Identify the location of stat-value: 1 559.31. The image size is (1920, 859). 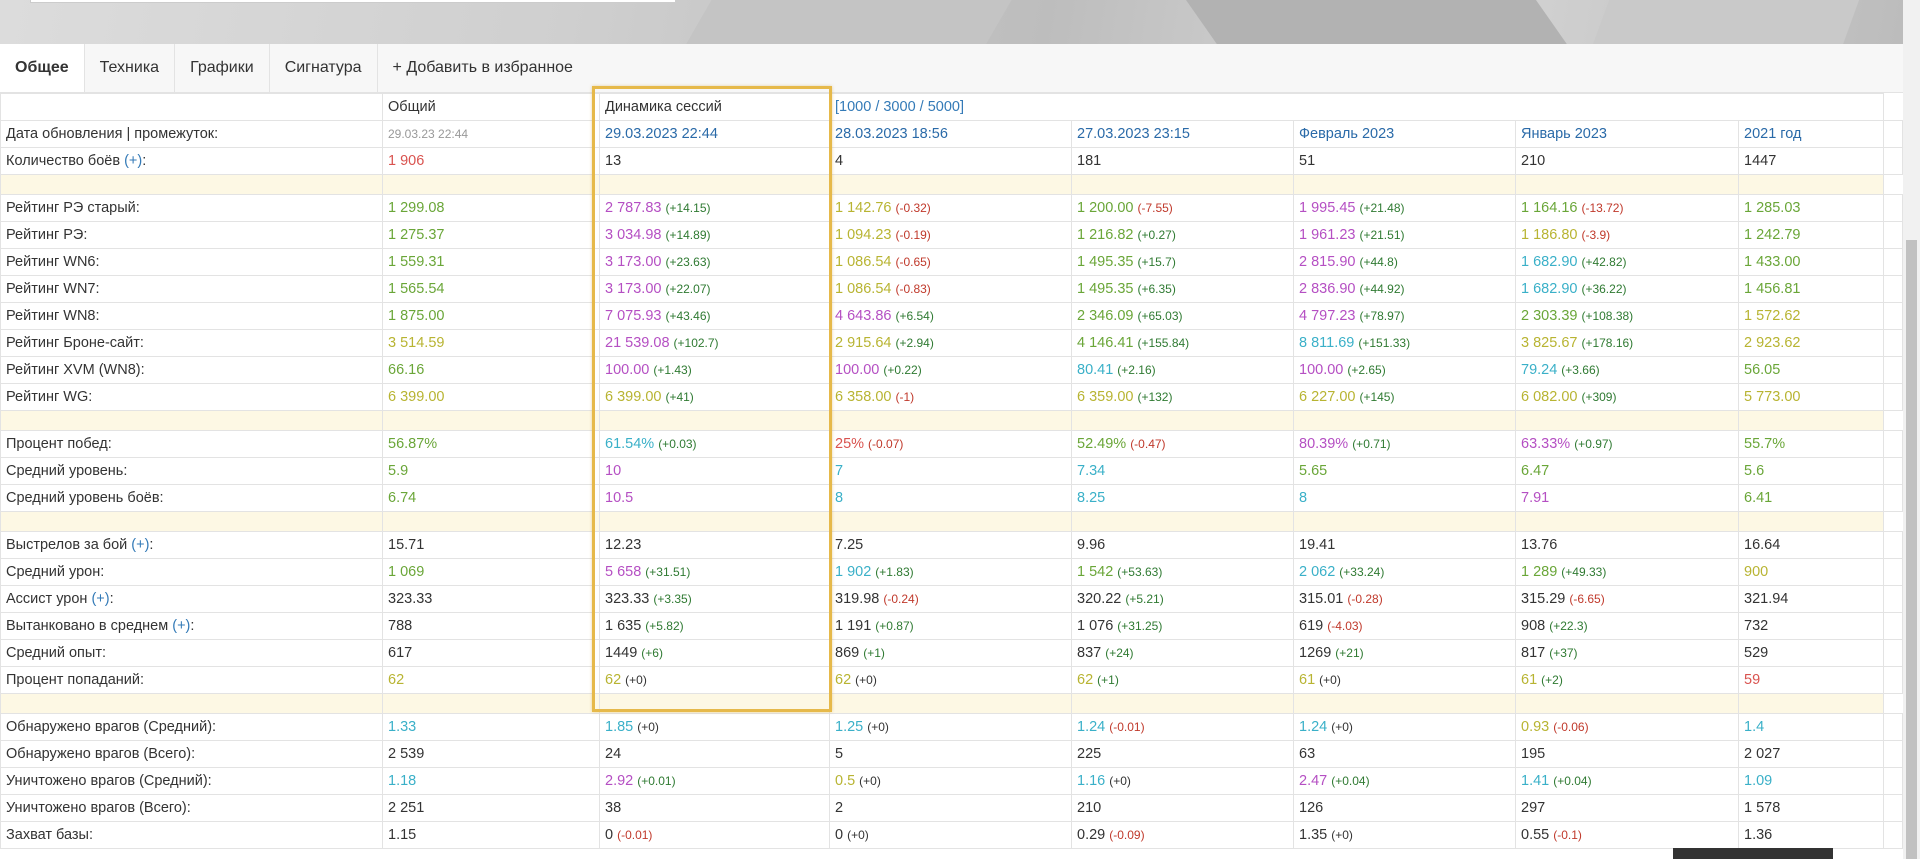
(416, 262).